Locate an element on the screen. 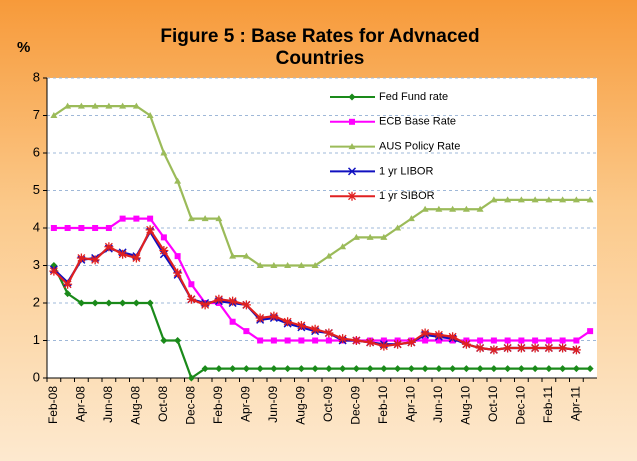 The width and height of the screenshot is (637, 461). x-tick-label: Oct-10 is located at coordinates (493, 404).